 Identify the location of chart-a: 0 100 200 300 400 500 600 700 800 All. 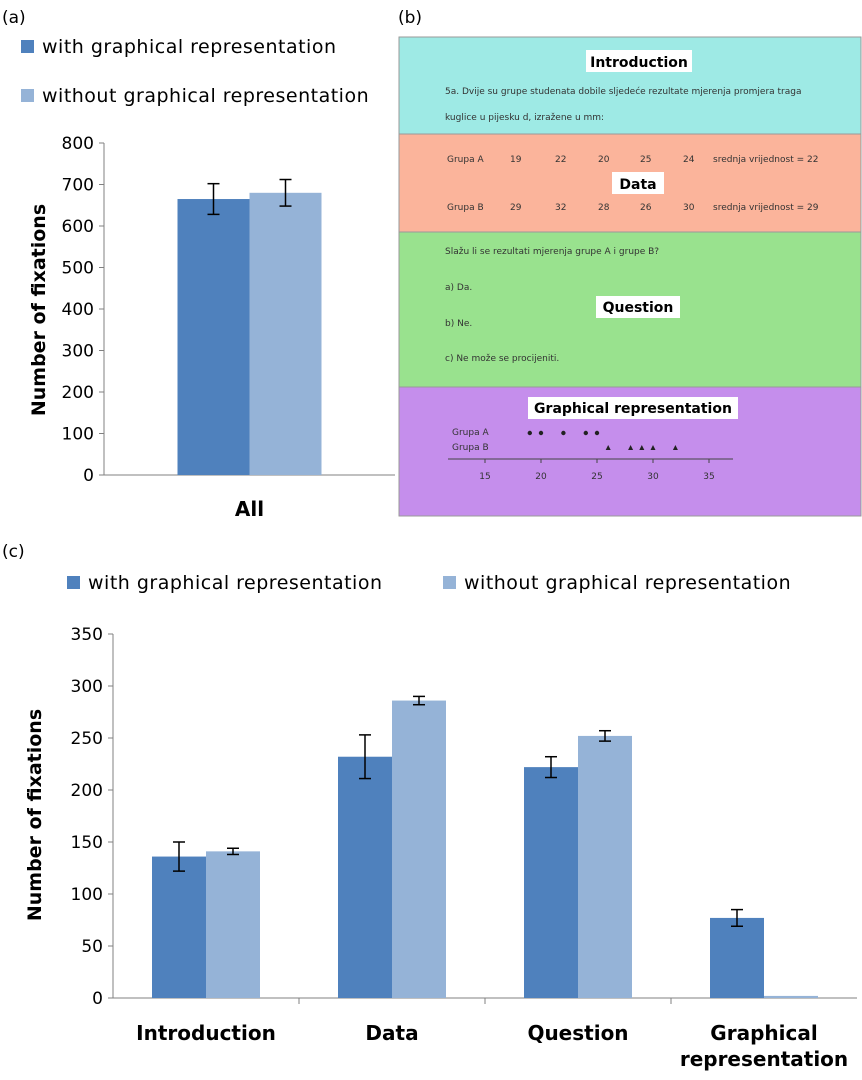
(228, 327).